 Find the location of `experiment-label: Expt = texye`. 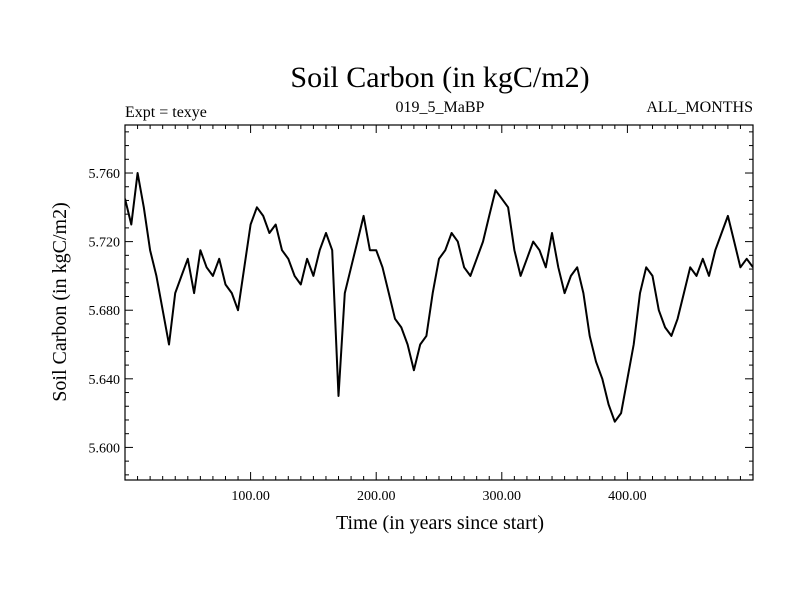

experiment-label: Expt = texye is located at coordinates (166, 112).